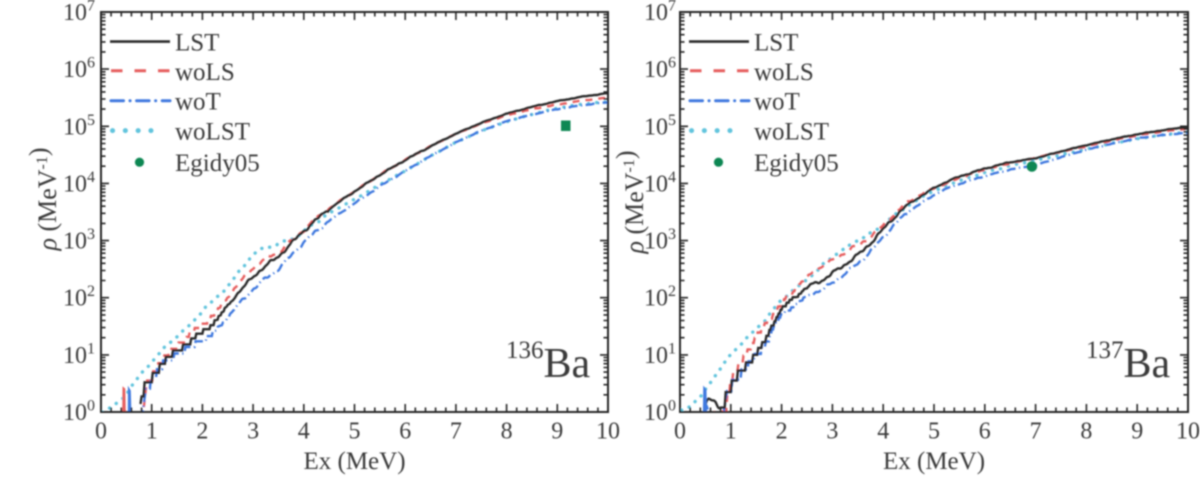  Describe the element at coordinates (660, 126) in the screenshot. I see `svg-text: 10⁵` at that location.